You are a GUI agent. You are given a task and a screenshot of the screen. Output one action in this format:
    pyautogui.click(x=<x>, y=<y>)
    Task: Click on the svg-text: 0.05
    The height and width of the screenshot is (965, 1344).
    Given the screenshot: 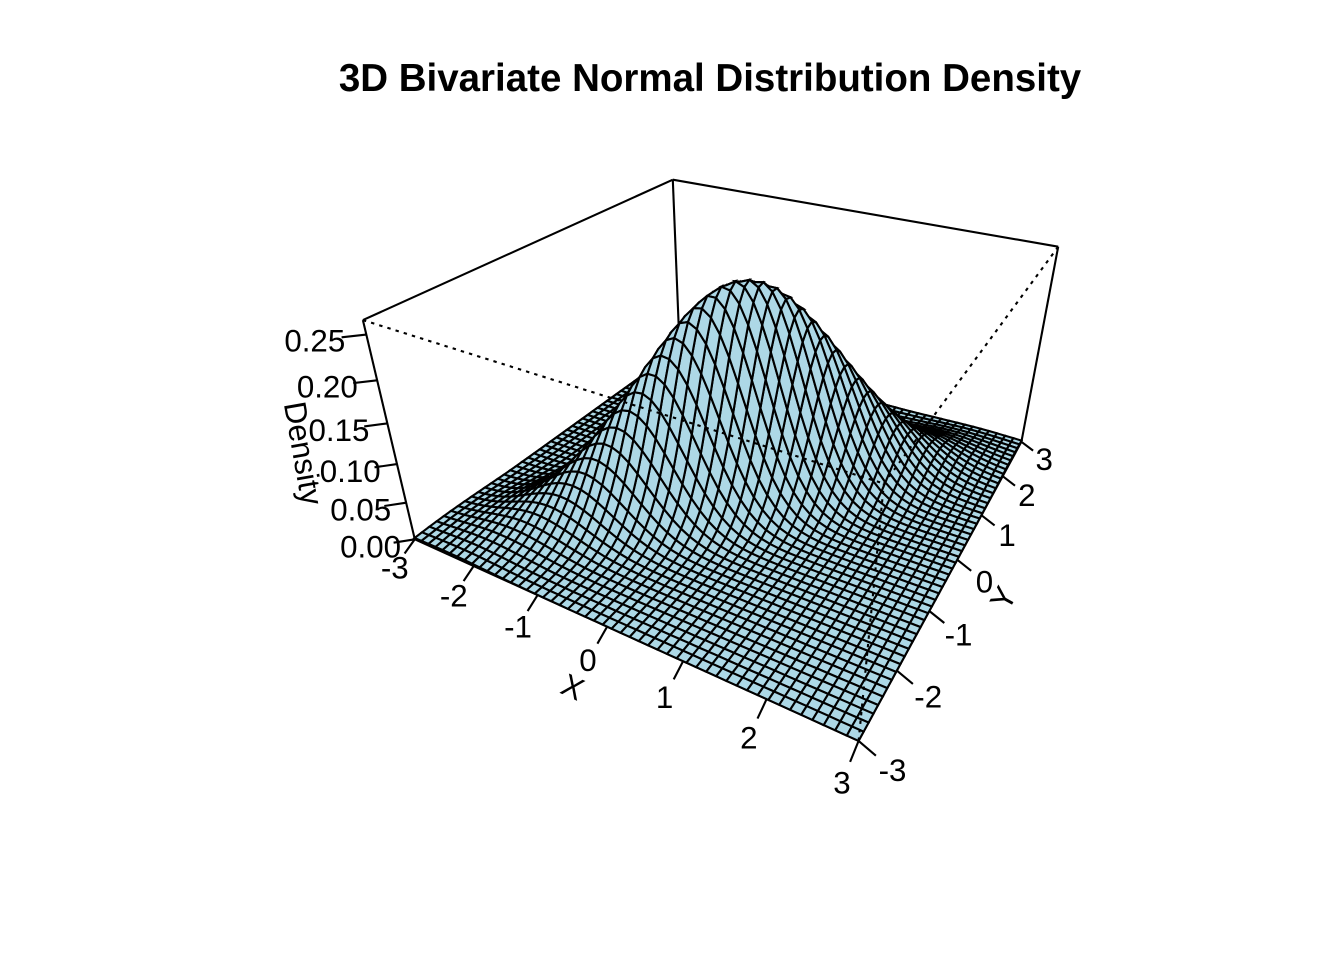 What is the action you would take?
    pyautogui.click(x=360, y=510)
    